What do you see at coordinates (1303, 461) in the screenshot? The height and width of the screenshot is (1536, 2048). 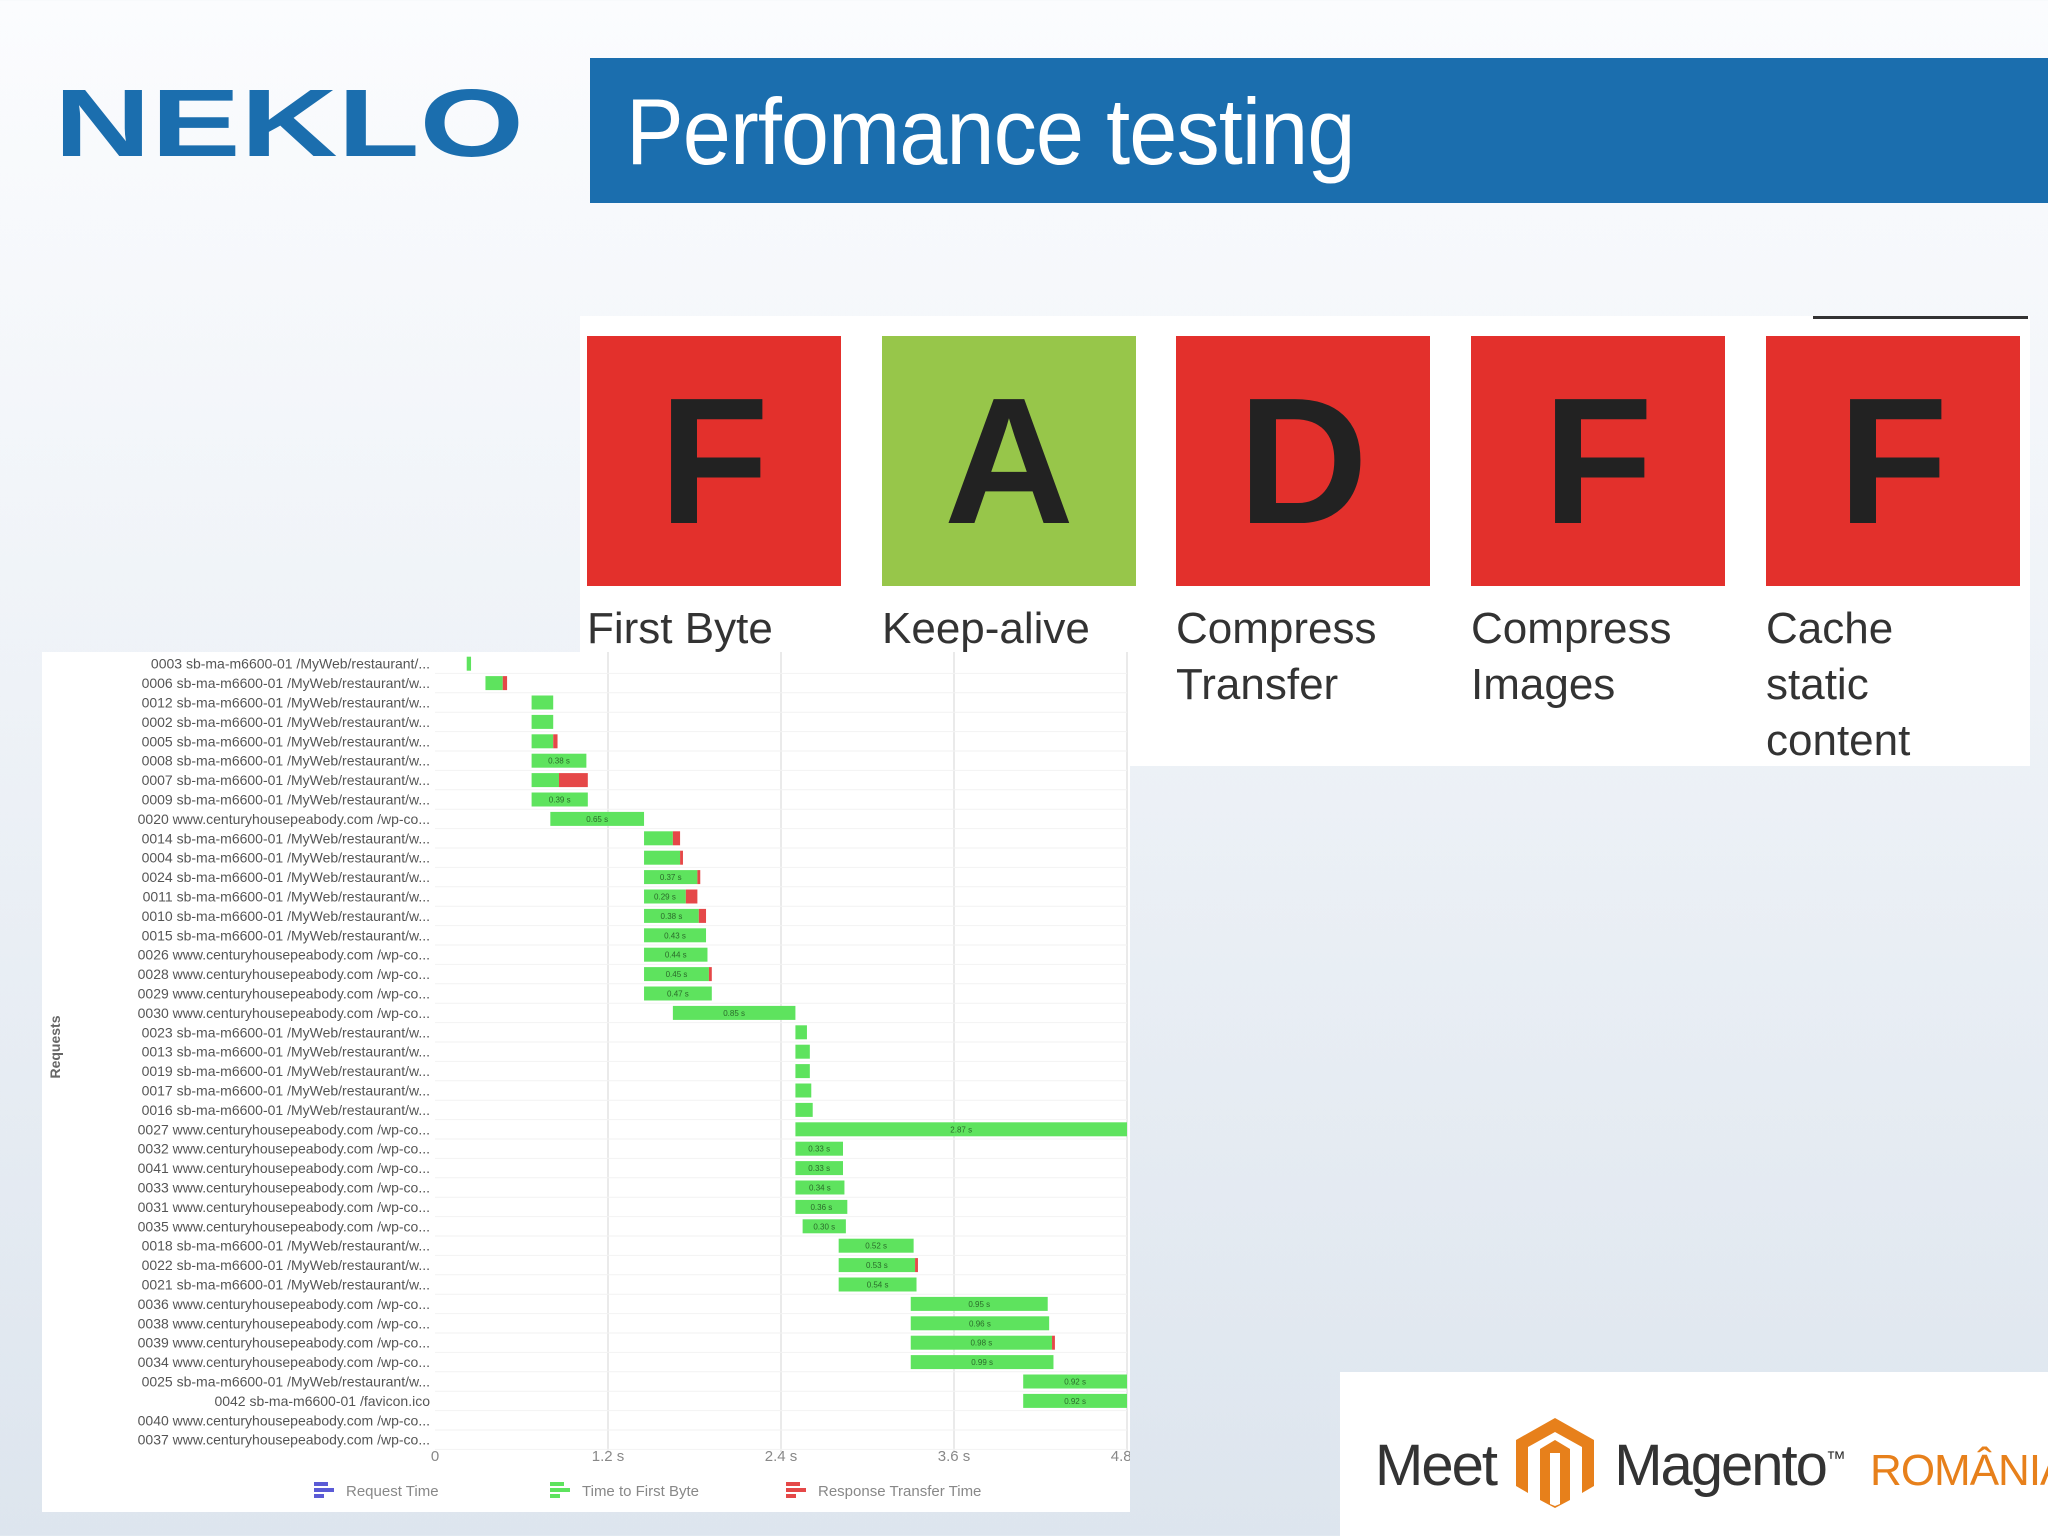 I see `grade-letter: D` at bounding box center [1303, 461].